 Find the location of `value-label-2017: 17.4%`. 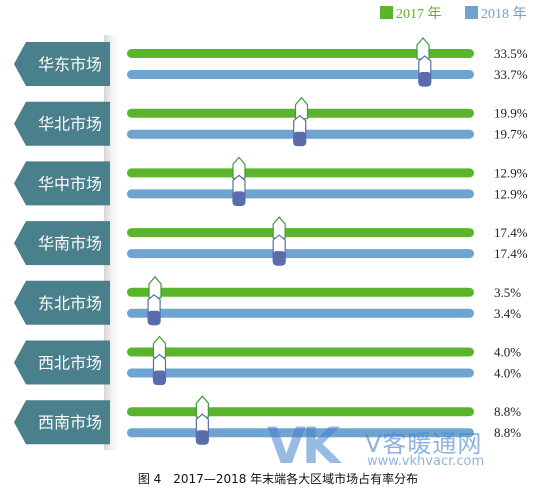

value-label-2017: 17.4% is located at coordinates (511, 232).